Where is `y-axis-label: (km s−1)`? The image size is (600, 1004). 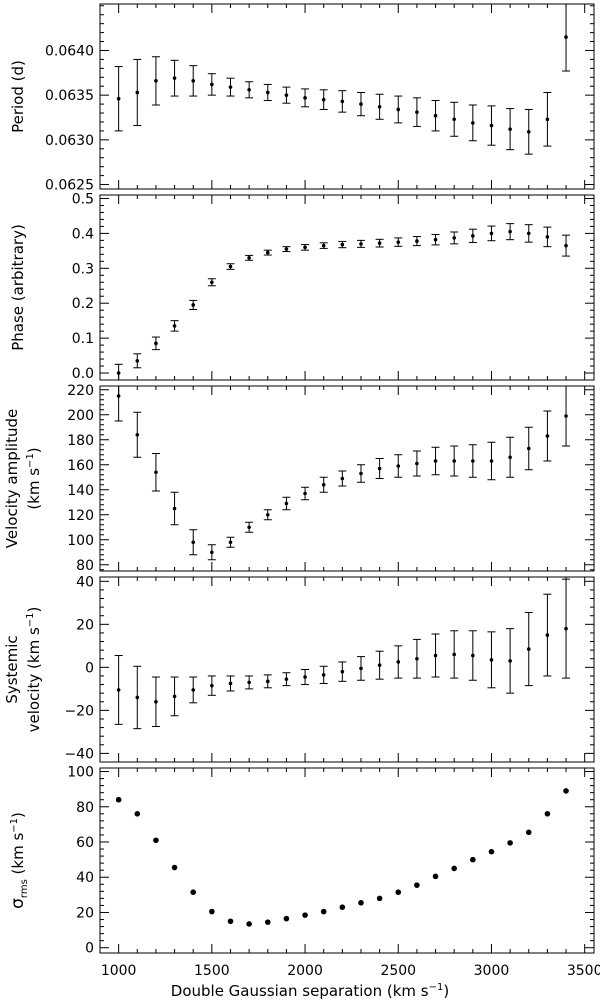
y-axis-label: (km s−1) is located at coordinates (34, 478).